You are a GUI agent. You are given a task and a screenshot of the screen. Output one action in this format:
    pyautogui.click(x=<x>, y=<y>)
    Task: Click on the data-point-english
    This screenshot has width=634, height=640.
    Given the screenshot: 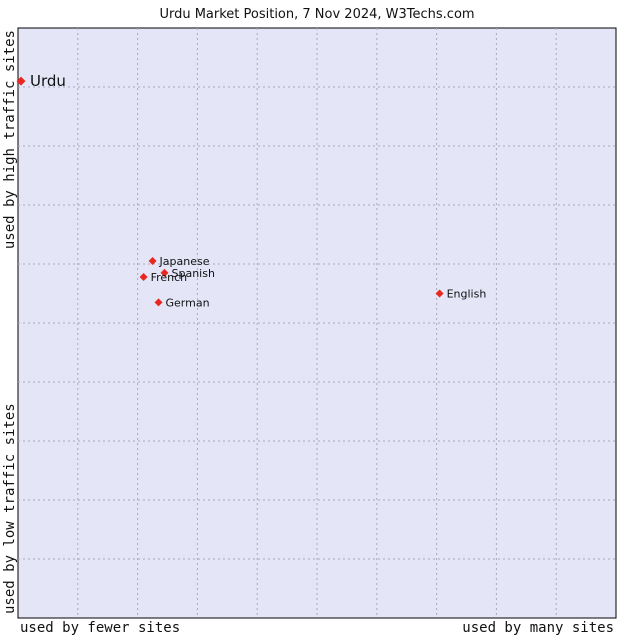 What is the action you would take?
    pyautogui.click(x=439, y=293)
    